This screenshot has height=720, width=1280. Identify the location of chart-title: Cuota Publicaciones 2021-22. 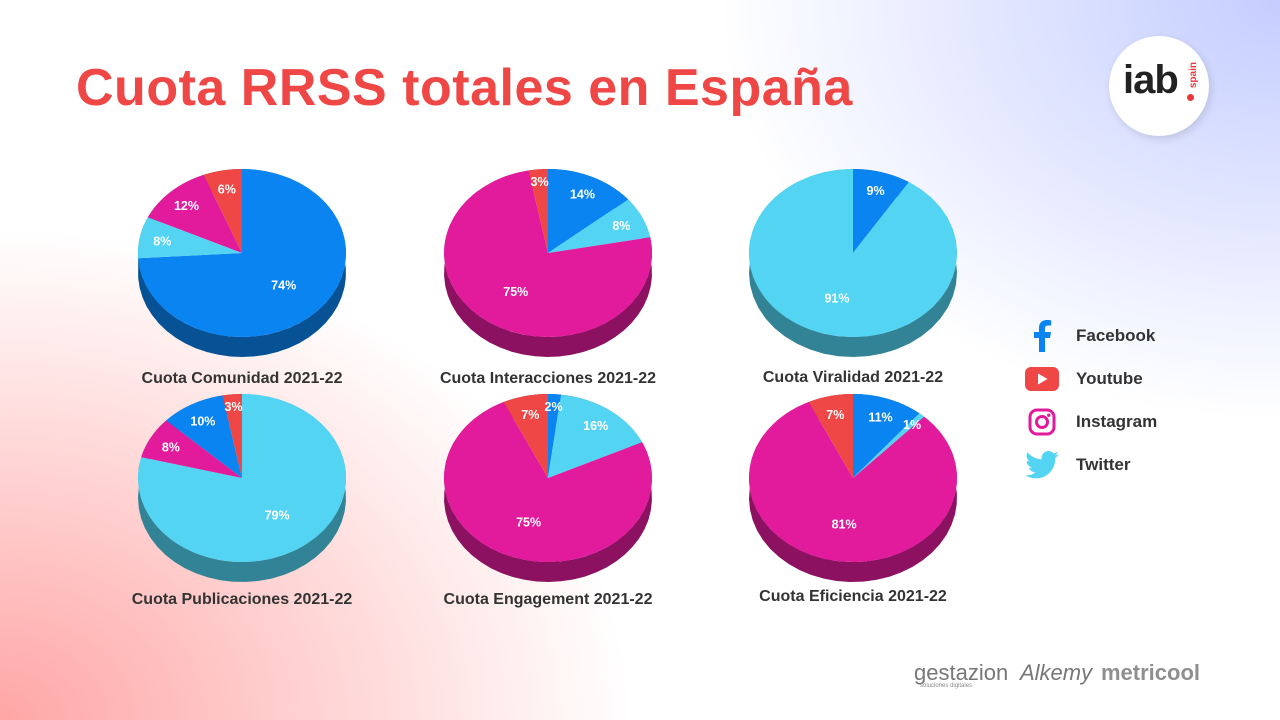
(242, 599).